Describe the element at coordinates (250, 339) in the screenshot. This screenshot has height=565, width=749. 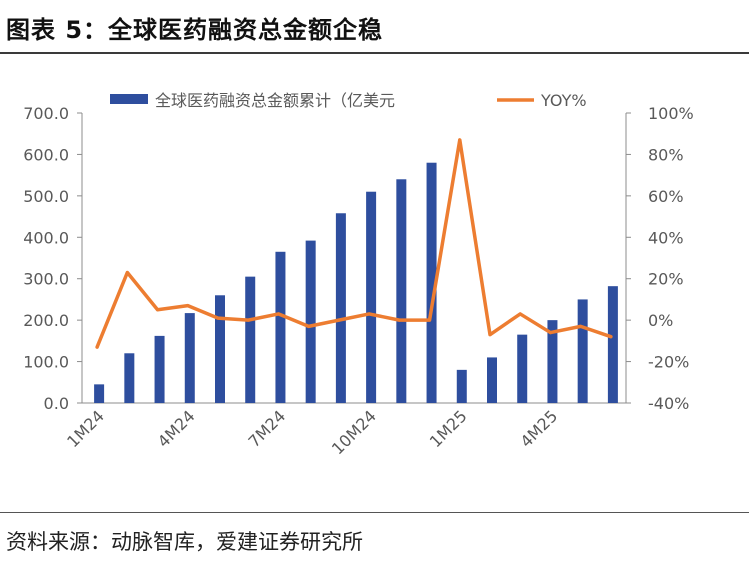
I see `bar-6M24` at that location.